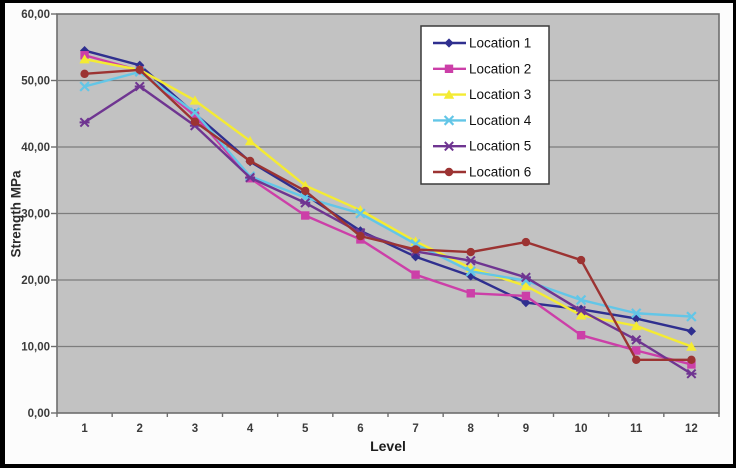 The width and height of the screenshot is (736, 468). Describe the element at coordinates (368, 1) in the screenshot. I see `frame-top` at that location.